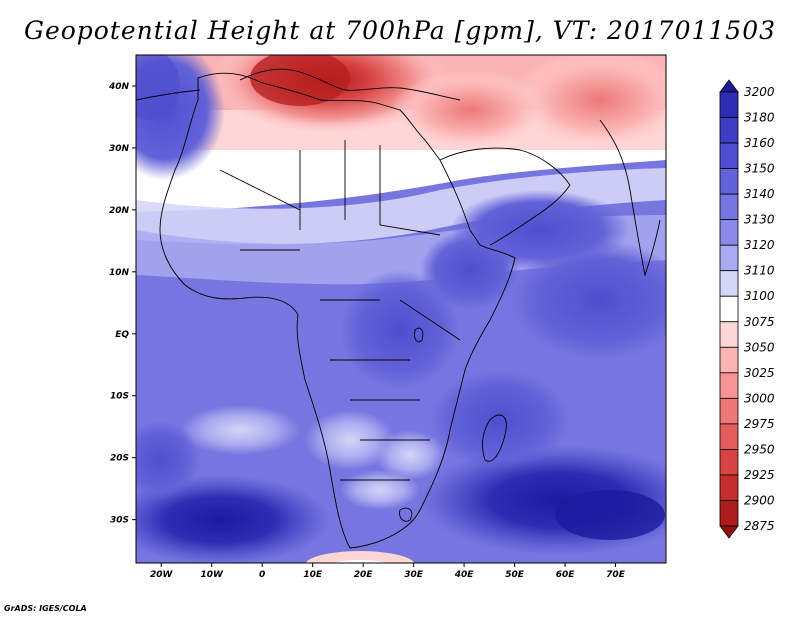 The width and height of the screenshot is (800, 618). What do you see at coordinates (122, 335) in the screenshot?
I see `lat-tick-label: EQ` at bounding box center [122, 335].